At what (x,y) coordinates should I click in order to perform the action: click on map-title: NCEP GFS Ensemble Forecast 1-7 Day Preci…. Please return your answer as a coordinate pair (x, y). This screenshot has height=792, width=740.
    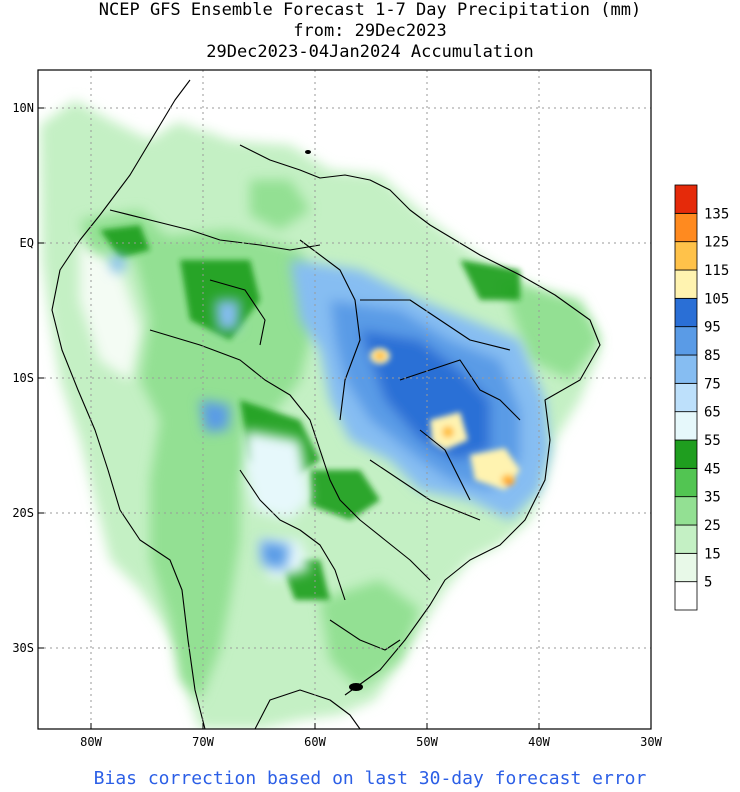
    Looking at the image, I should click on (370, 10).